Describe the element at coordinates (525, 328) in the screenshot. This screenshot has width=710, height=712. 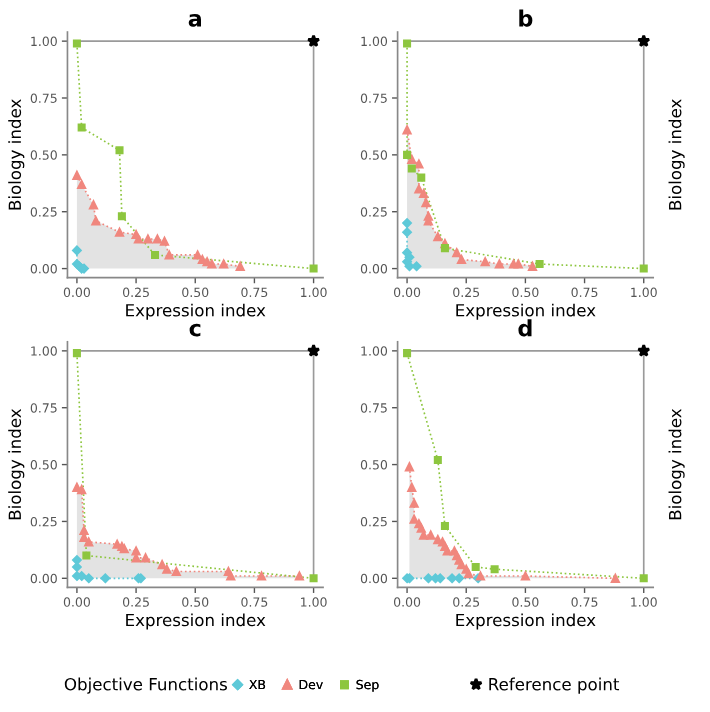
I see `chart-title: d` at that location.